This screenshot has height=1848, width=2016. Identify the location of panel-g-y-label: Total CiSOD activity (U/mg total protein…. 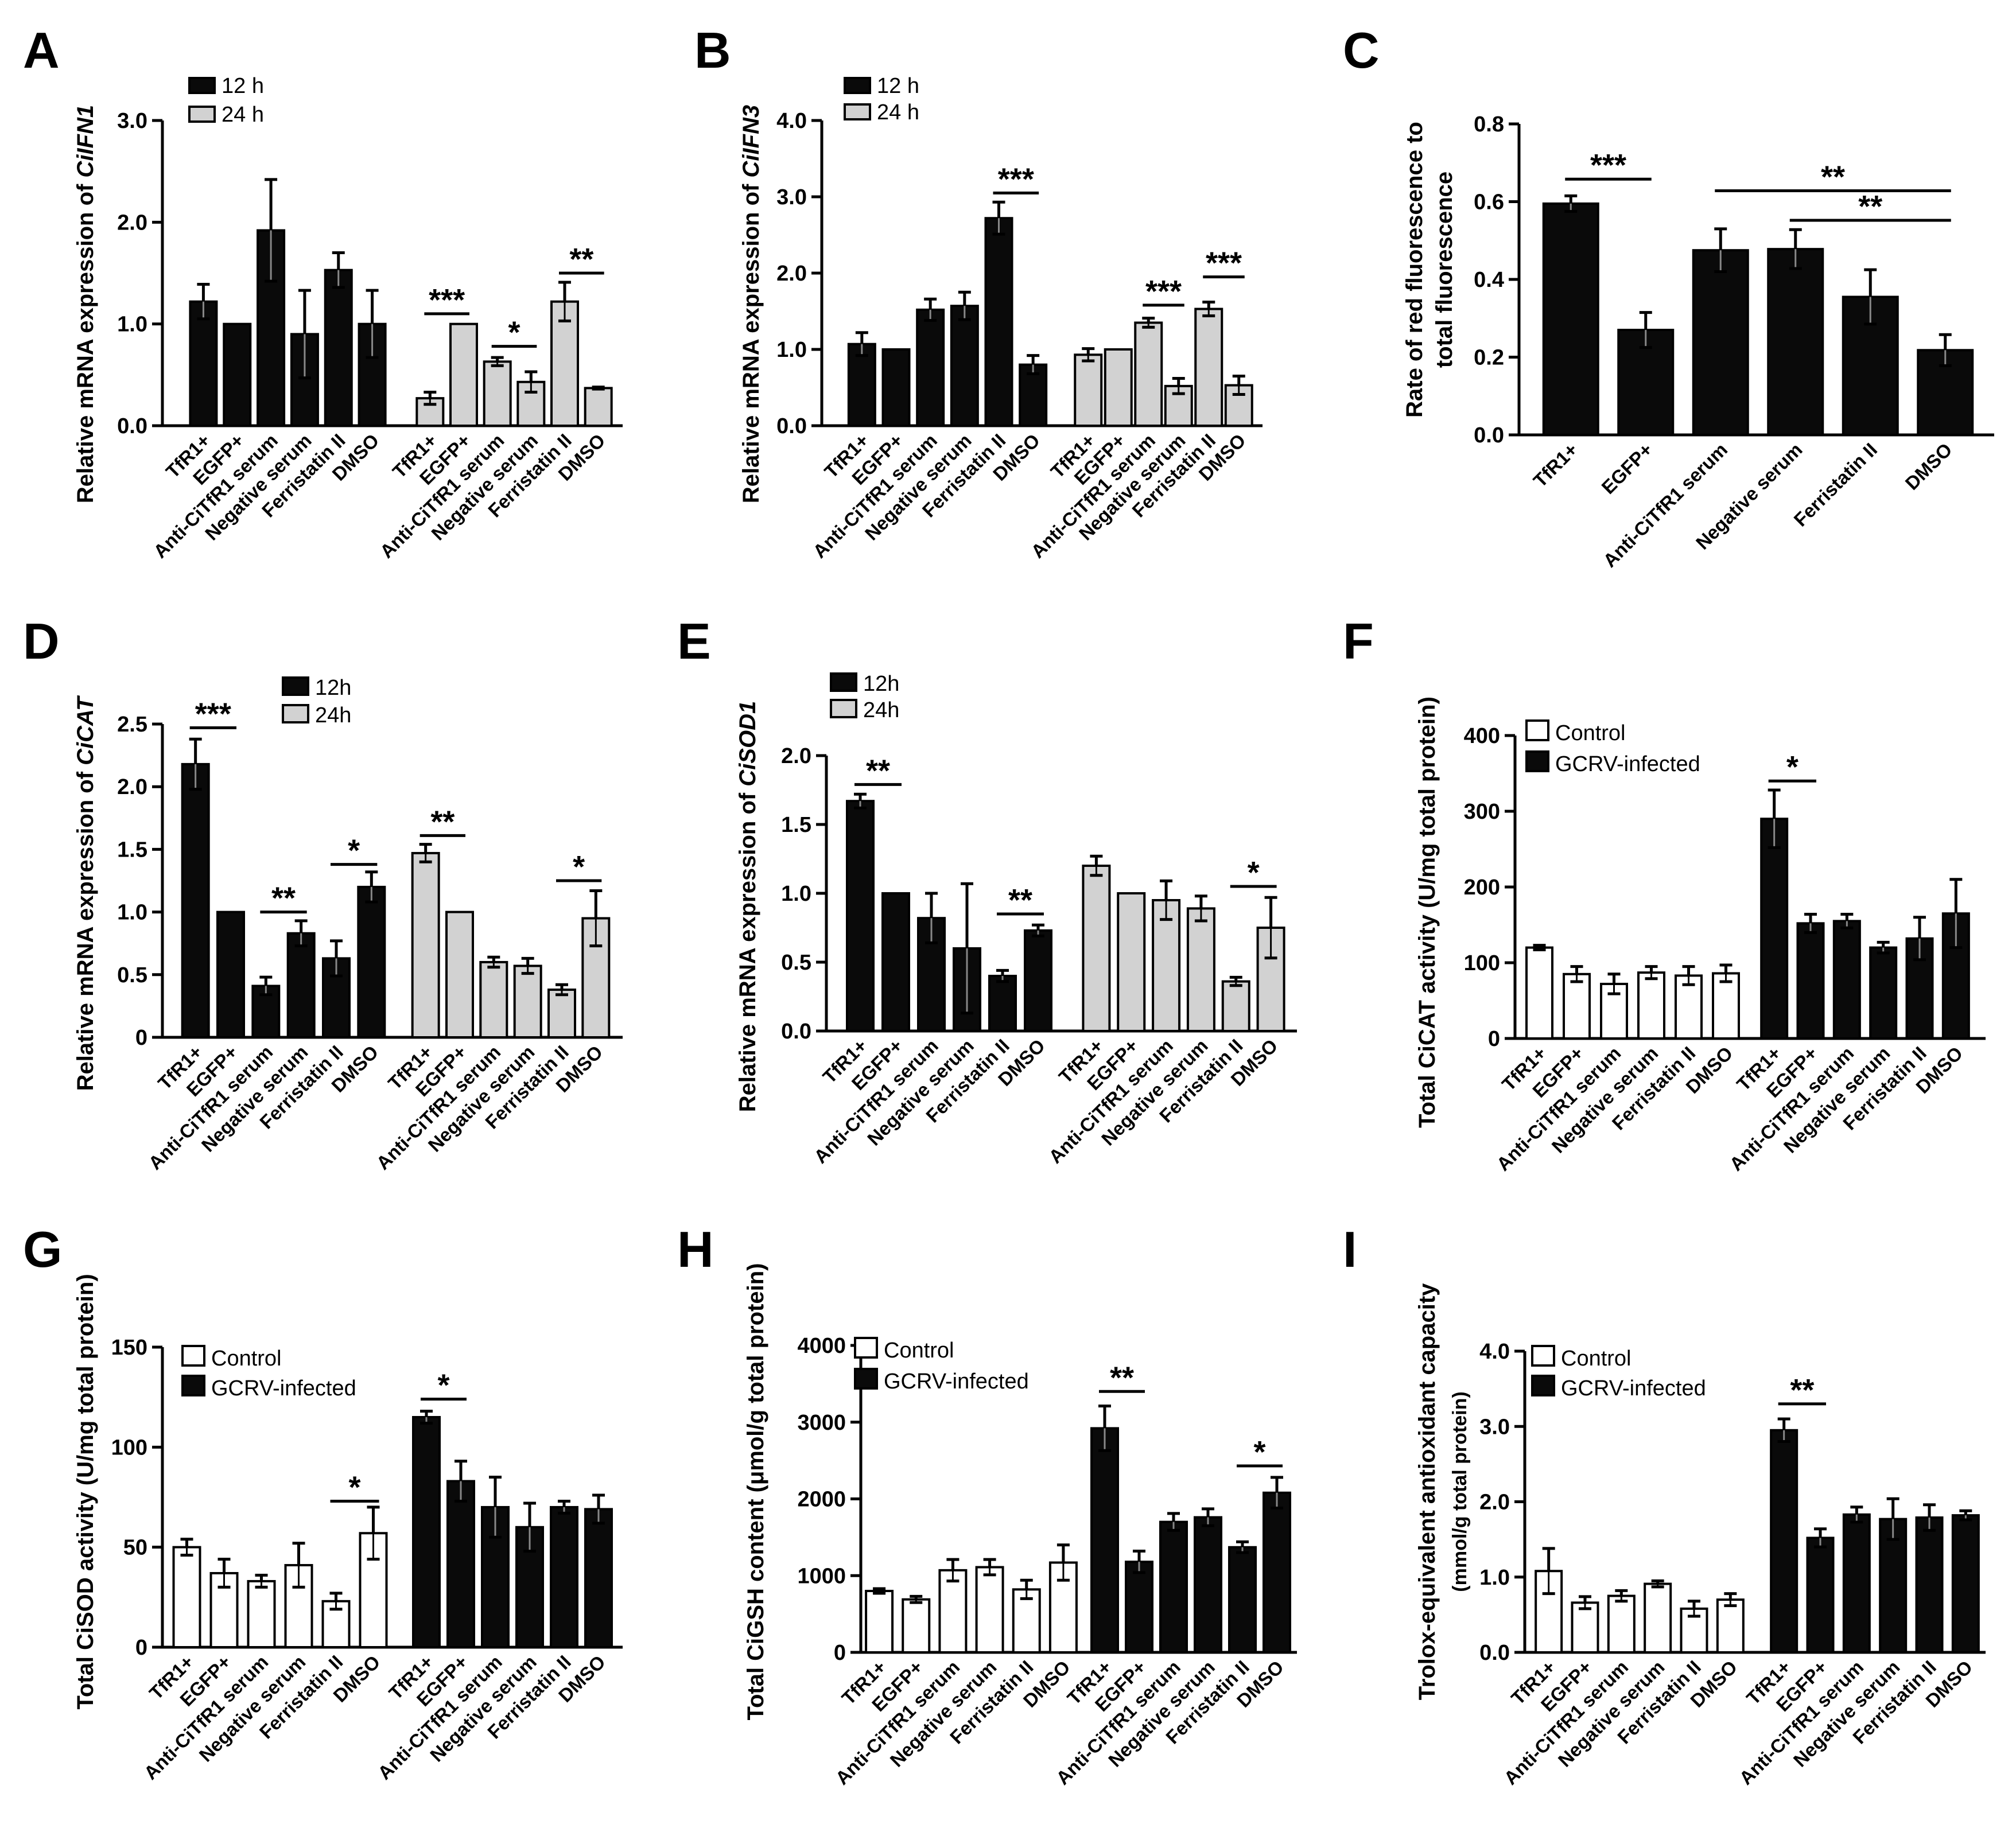
(85, 1491).